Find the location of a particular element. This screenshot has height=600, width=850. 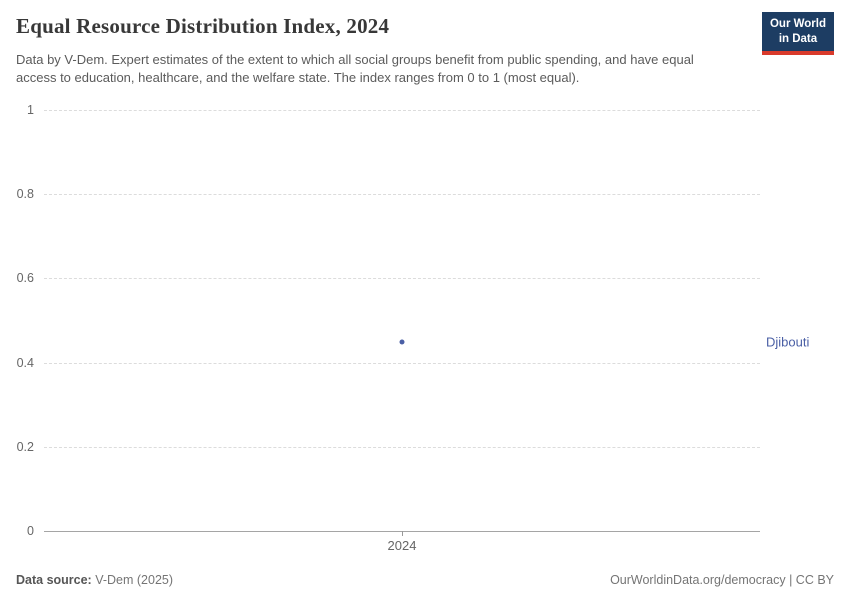

y-axis-tick-label: 0.2 is located at coordinates (25, 446).